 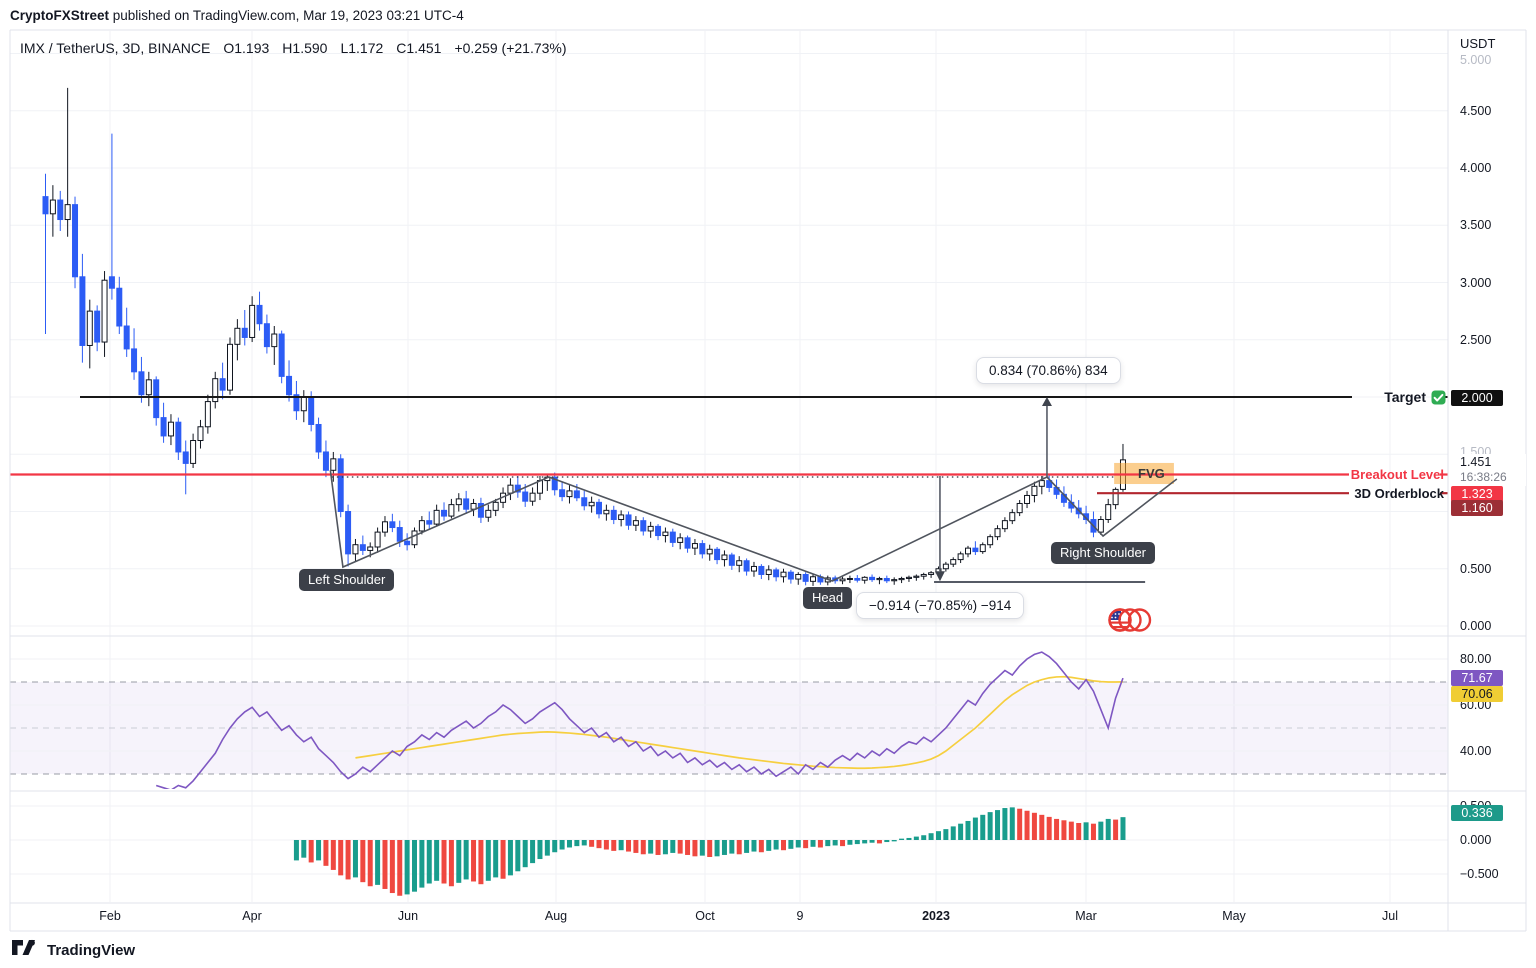 What do you see at coordinates (1476, 168) in the screenshot?
I see `axis-tick: 4.000` at bounding box center [1476, 168].